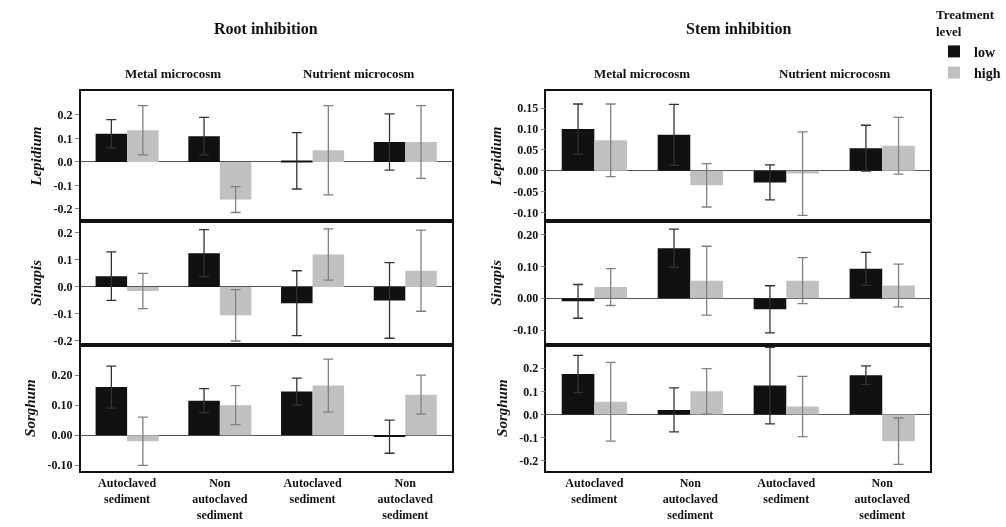 Image resolution: width=1006 pixels, height=527 pixels. Describe the element at coordinates (526, 191) in the screenshot. I see `y-tick-label: -0.05` at that location.